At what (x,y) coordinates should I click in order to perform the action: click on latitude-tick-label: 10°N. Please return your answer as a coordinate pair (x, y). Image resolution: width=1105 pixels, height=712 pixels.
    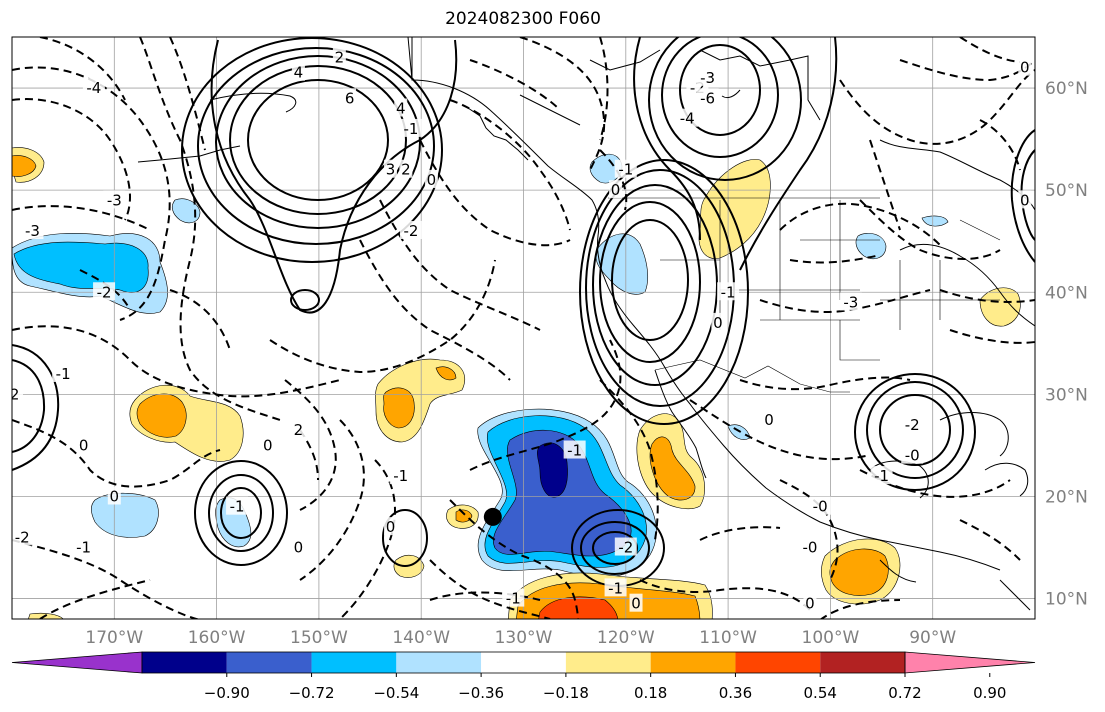
    Looking at the image, I should click on (1066, 600).